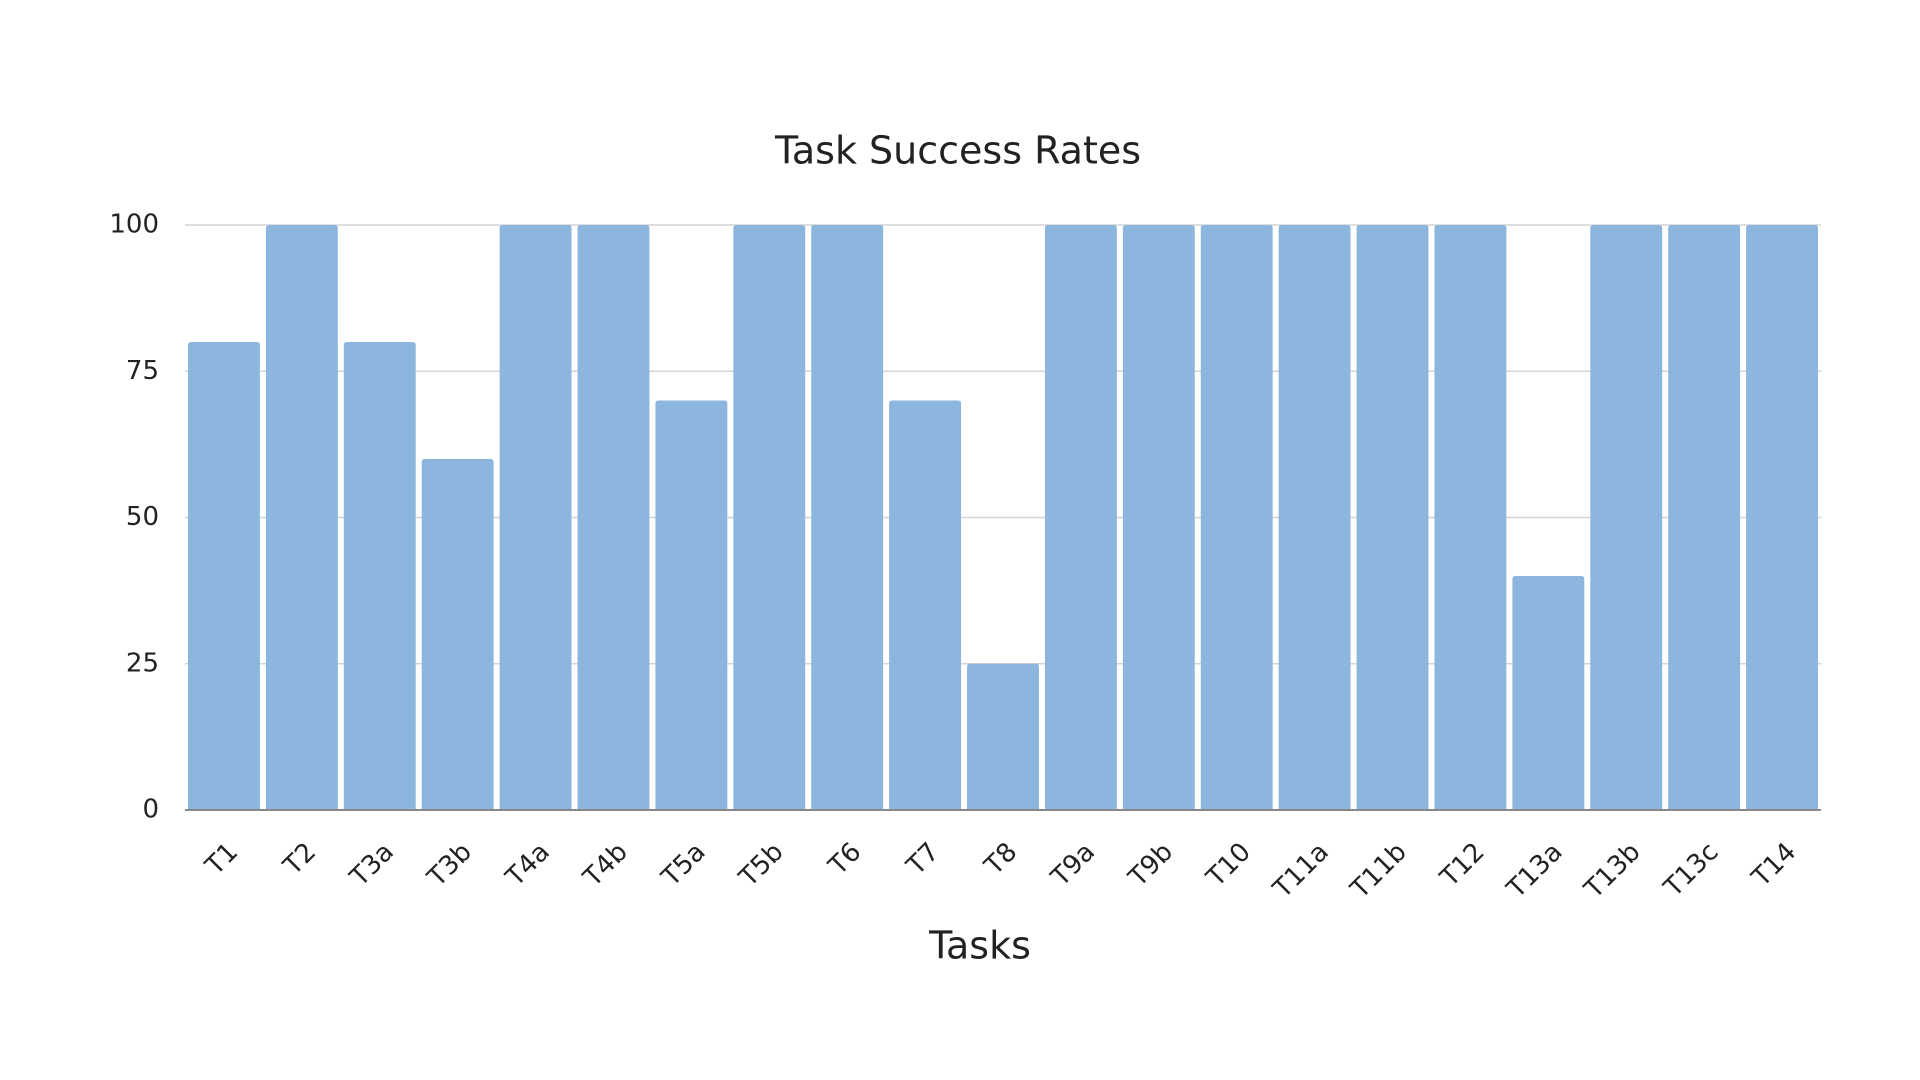 This screenshot has height=1080, width=1920. What do you see at coordinates (979, 946) in the screenshot?
I see `x-axis-label: Tasks` at bounding box center [979, 946].